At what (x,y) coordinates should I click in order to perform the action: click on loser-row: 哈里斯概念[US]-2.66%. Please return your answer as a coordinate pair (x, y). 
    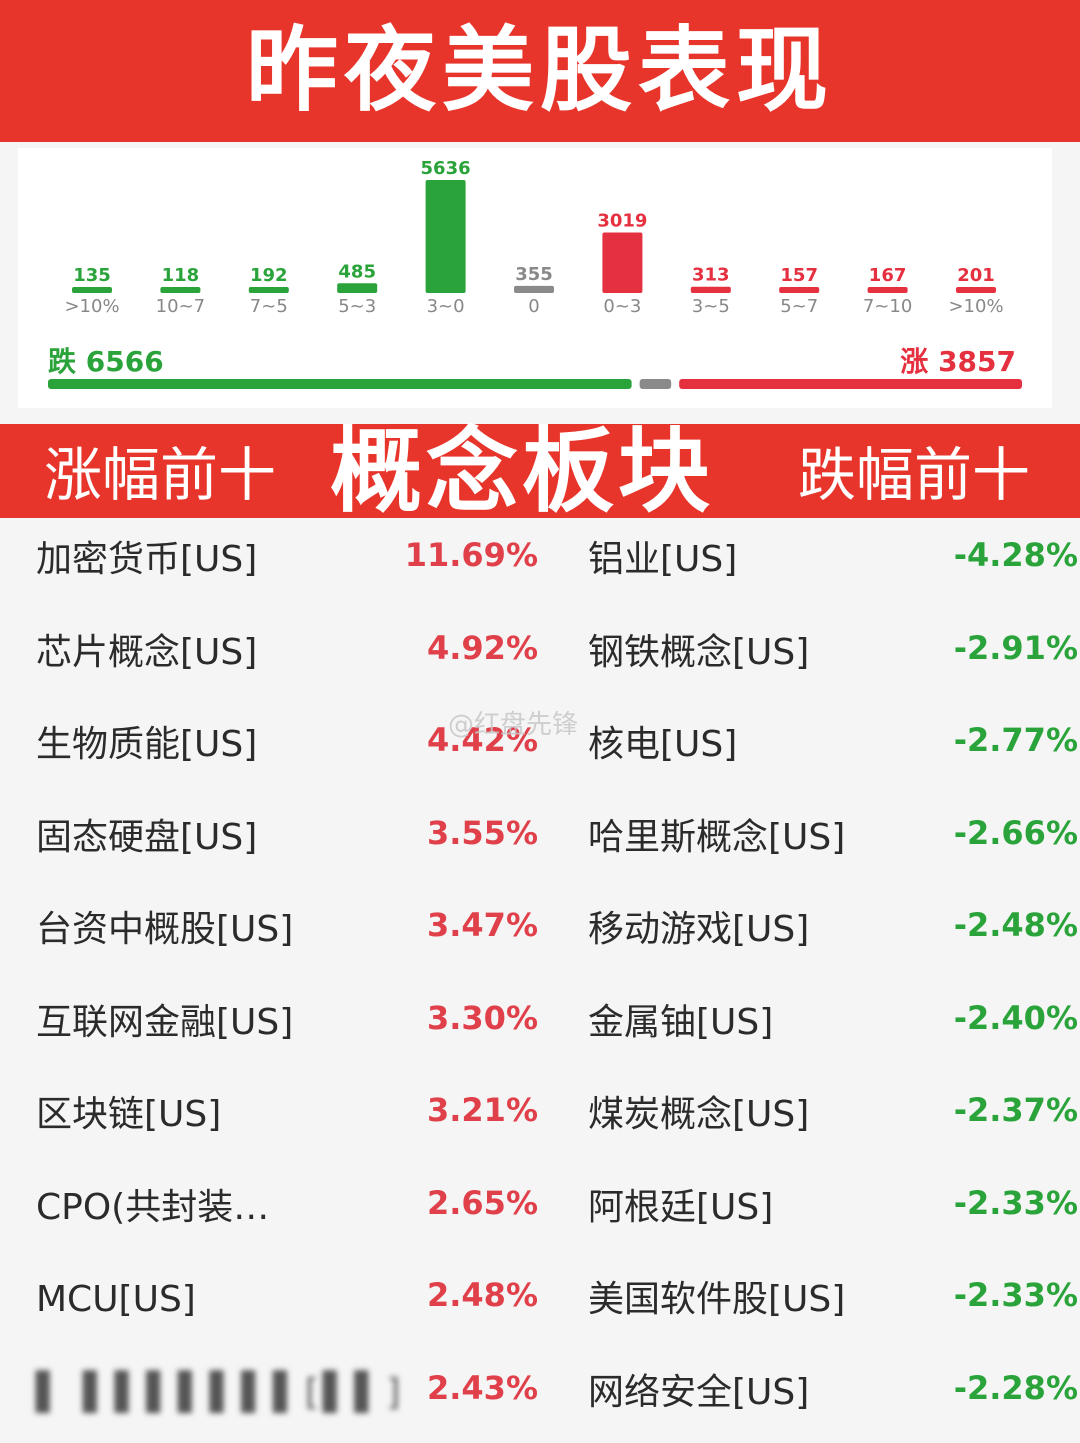
    Looking at the image, I should click on (810, 842).